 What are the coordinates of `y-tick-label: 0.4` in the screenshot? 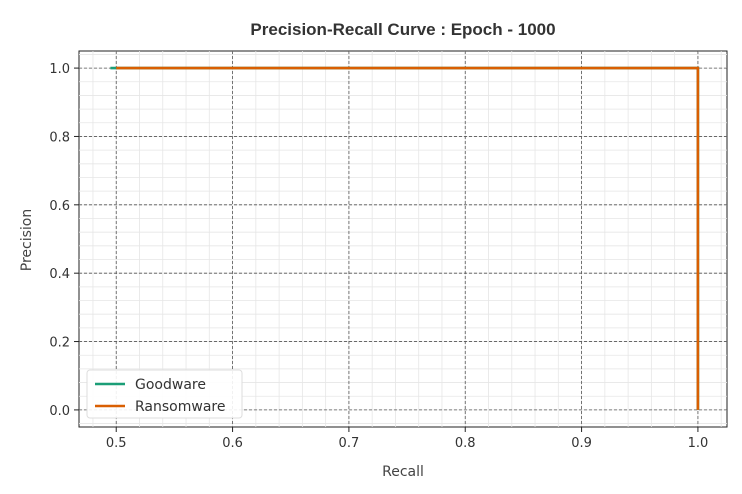 It's located at (59, 274).